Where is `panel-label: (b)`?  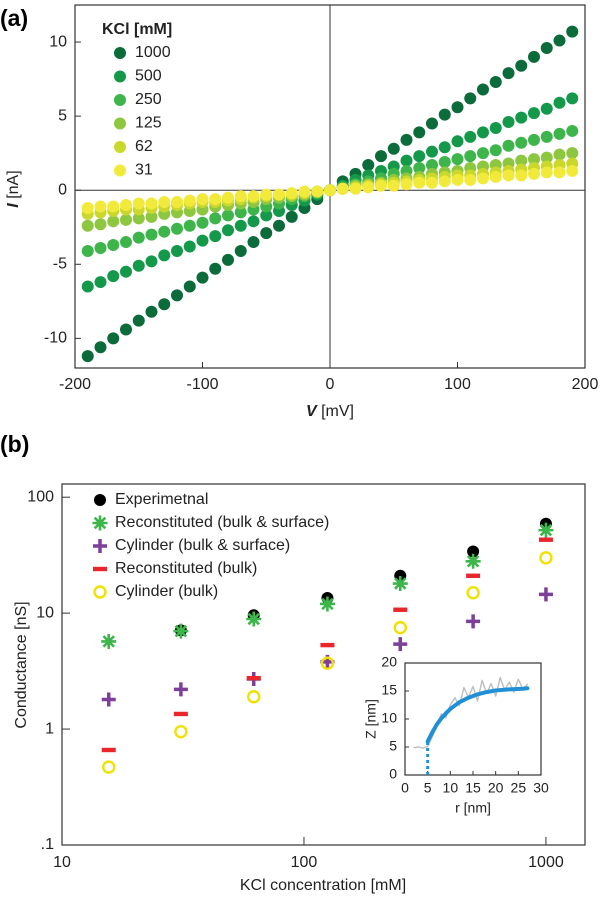 panel-label: (b) is located at coordinates (14, 444).